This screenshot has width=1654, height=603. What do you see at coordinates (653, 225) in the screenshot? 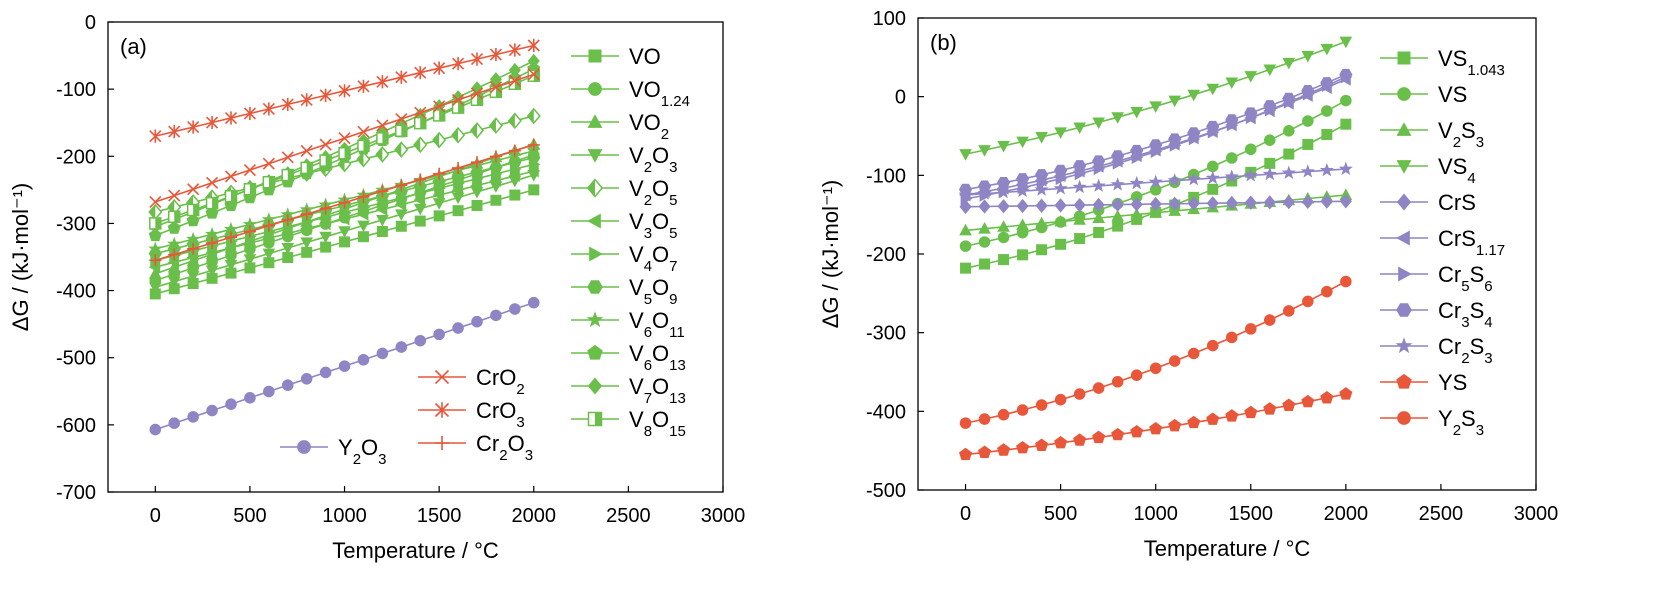
I see `legend-label: V3O5` at bounding box center [653, 225].